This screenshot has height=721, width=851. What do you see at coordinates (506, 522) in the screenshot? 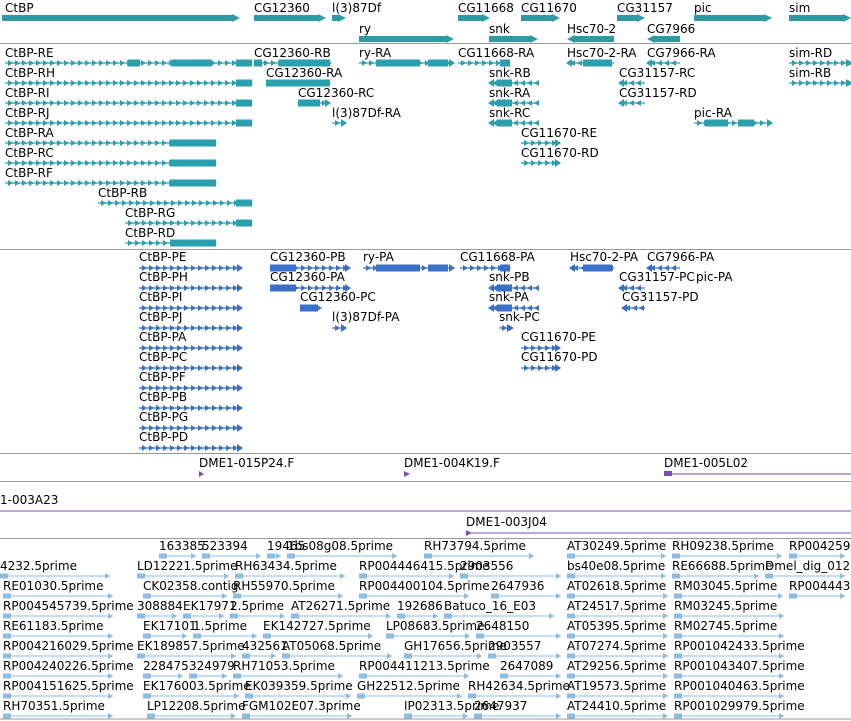
I see `clone-label: DME1-003J04` at bounding box center [506, 522].